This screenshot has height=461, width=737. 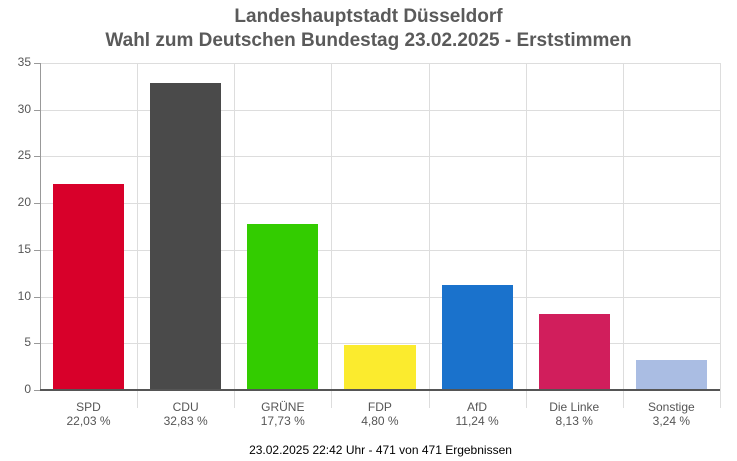 I want to click on party-name: Sonstige, so click(x=671, y=407).